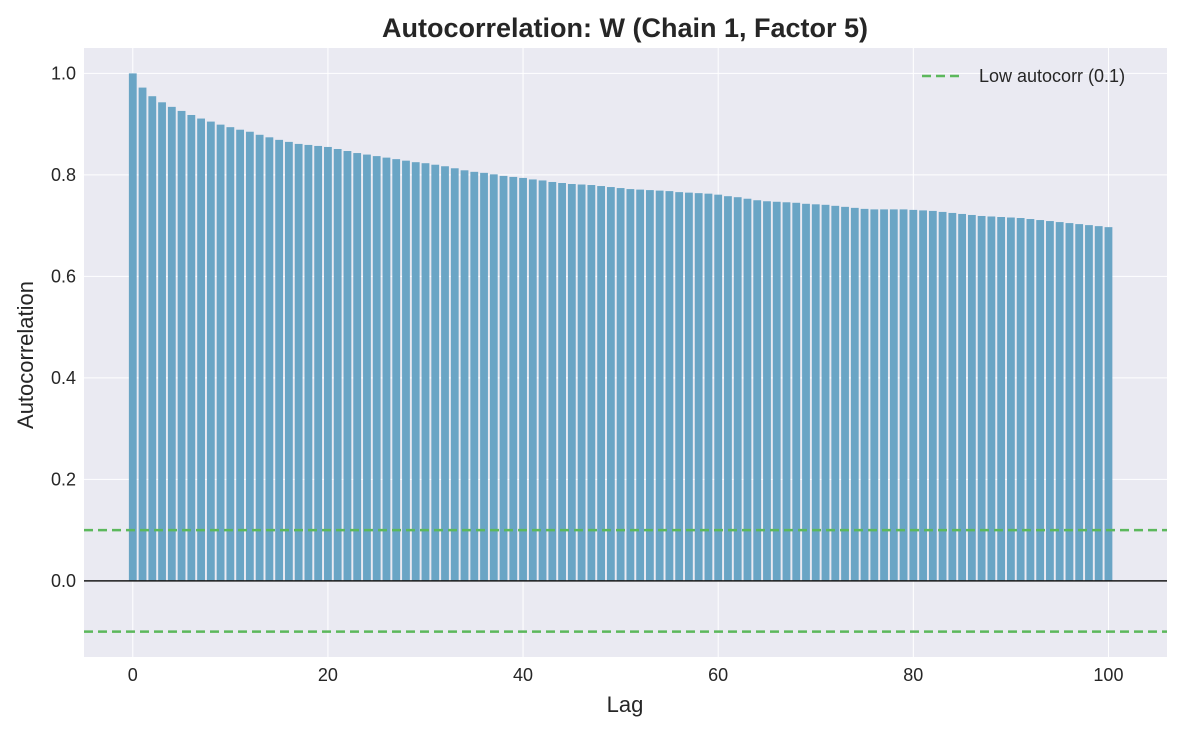 This screenshot has height=732, width=1182. What do you see at coordinates (625, 704) in the screenshot?
I see `x-axis-label: Lag` at bounding box center [625, 704].